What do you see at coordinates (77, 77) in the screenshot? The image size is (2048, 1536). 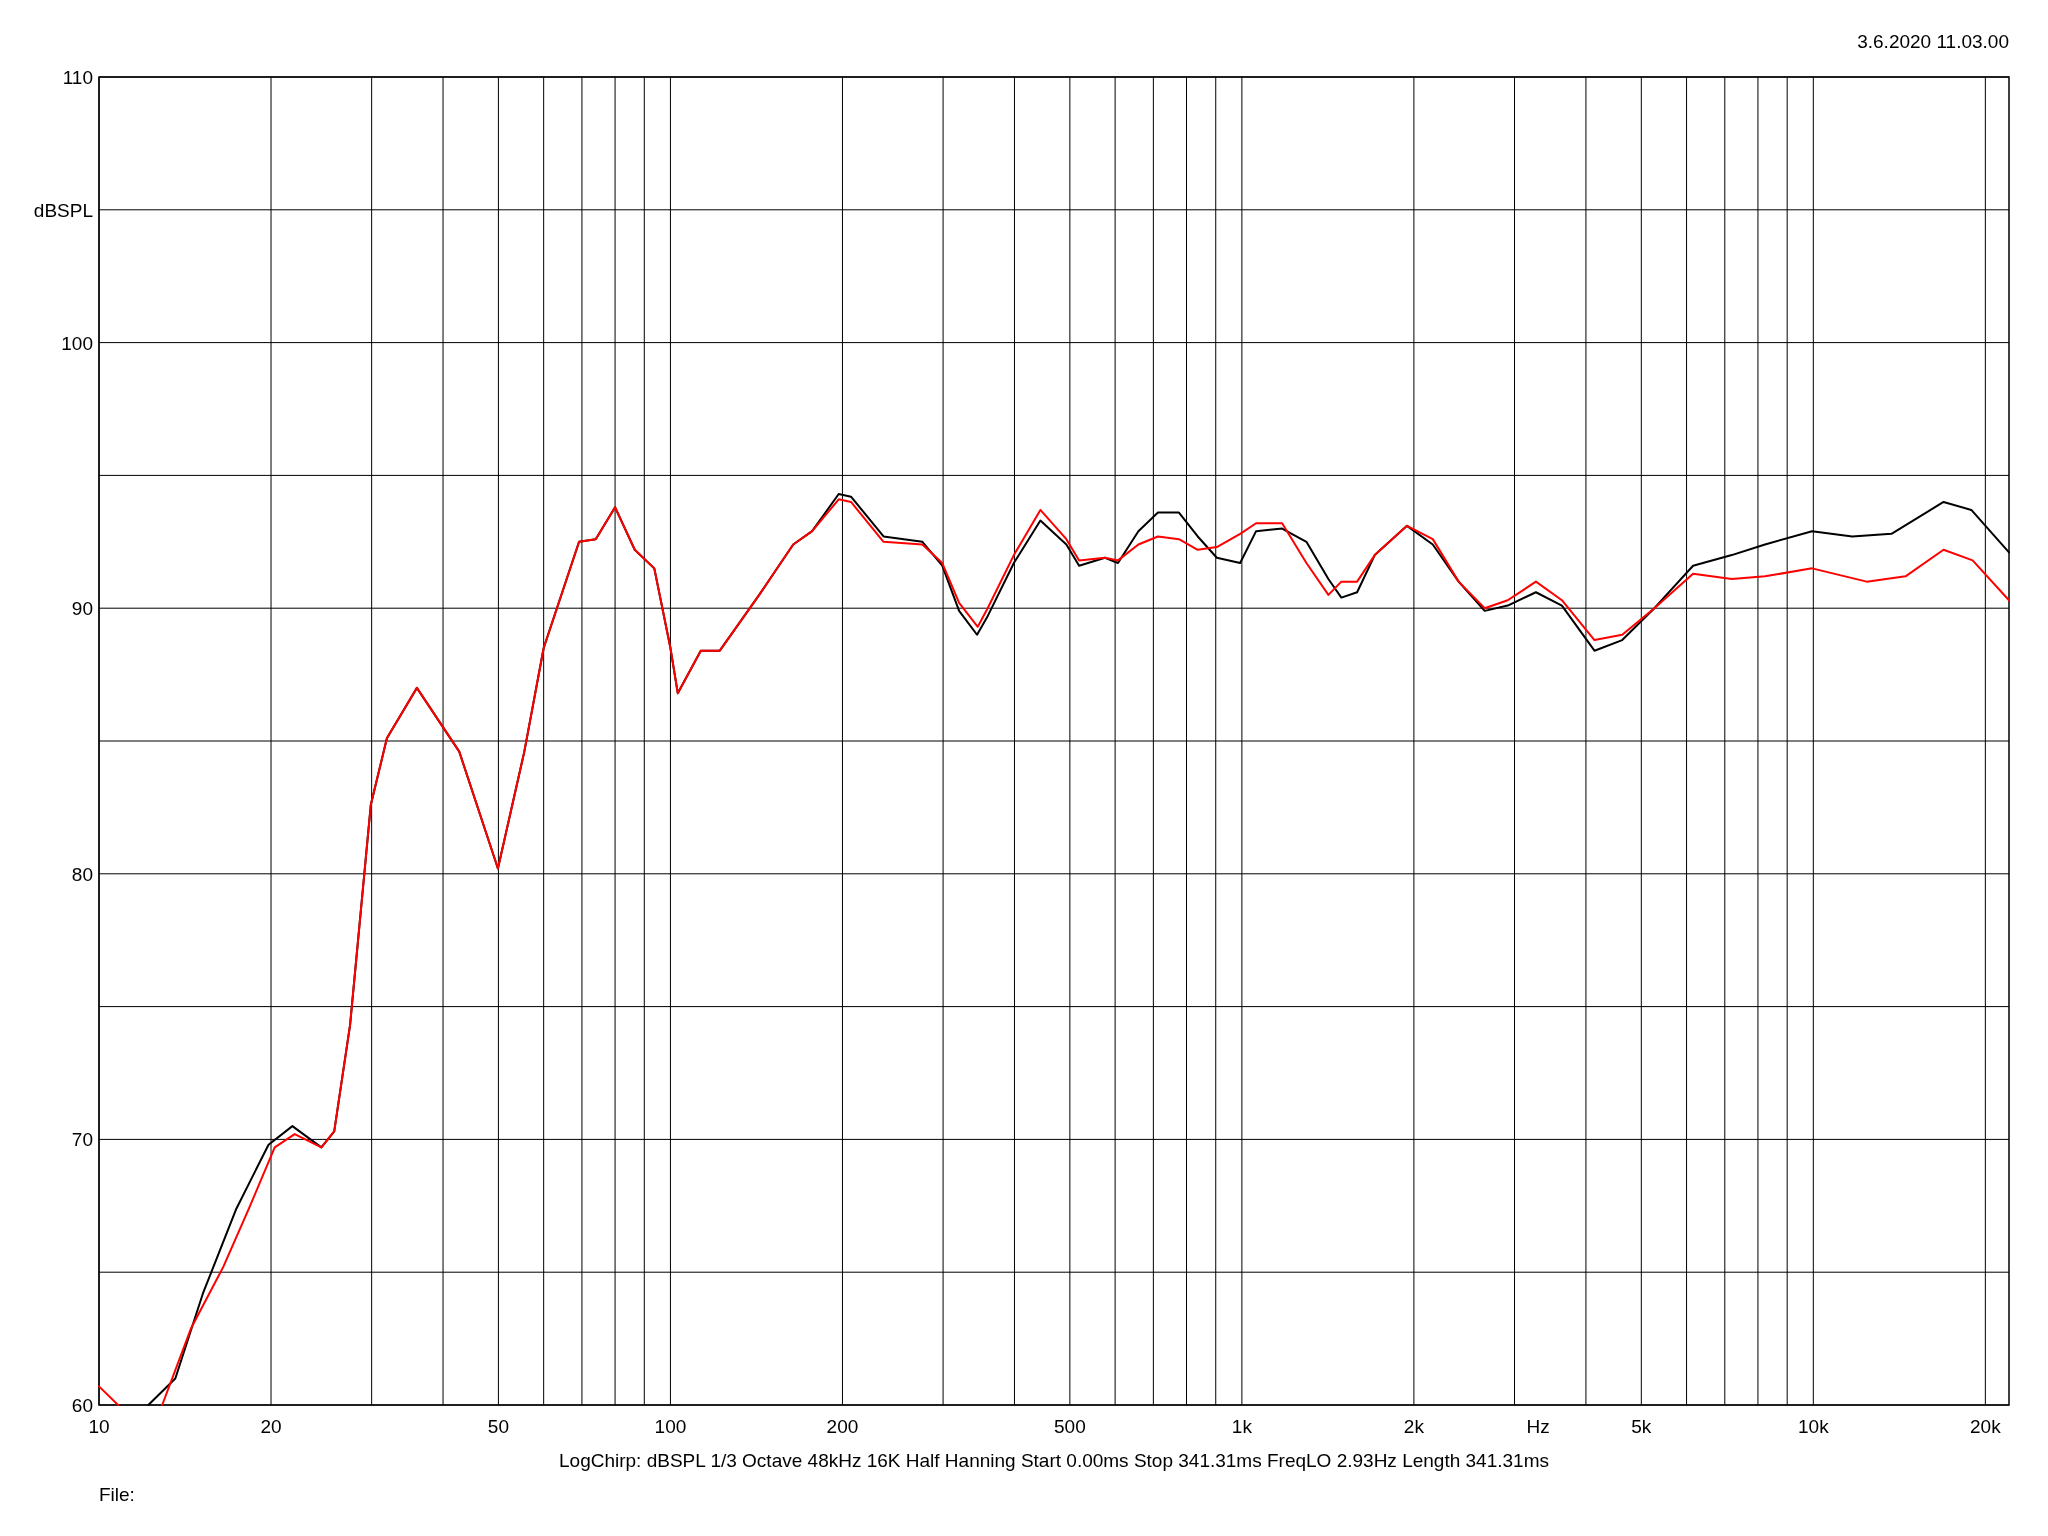 I see `y-tick-label: 110` at bounding box center [77, 77].